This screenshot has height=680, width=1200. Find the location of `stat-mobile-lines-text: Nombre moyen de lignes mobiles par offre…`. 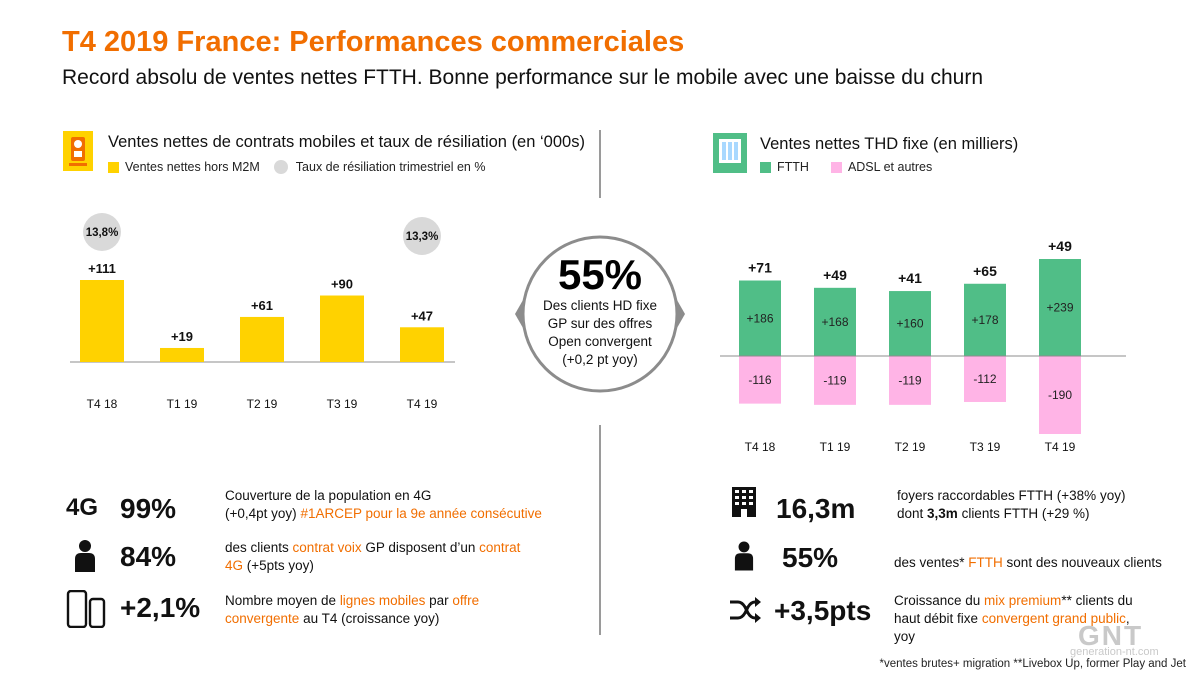

stat-mobile-lines-text: Nombre moyen de lignes mobiles par offre… is located at coordinates (352, 609).